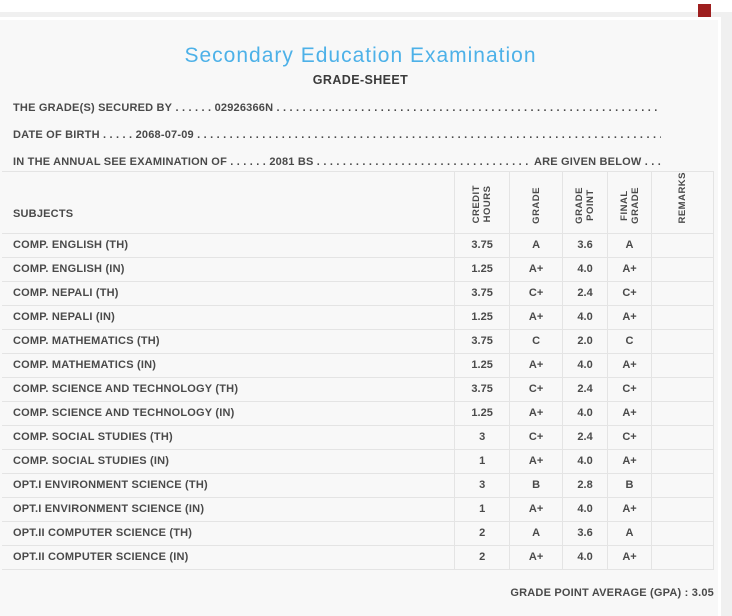  What do you see at coordinates (629, 341) in the screenshot?
I see `cell-final: C` at bounding box center [629, 341].